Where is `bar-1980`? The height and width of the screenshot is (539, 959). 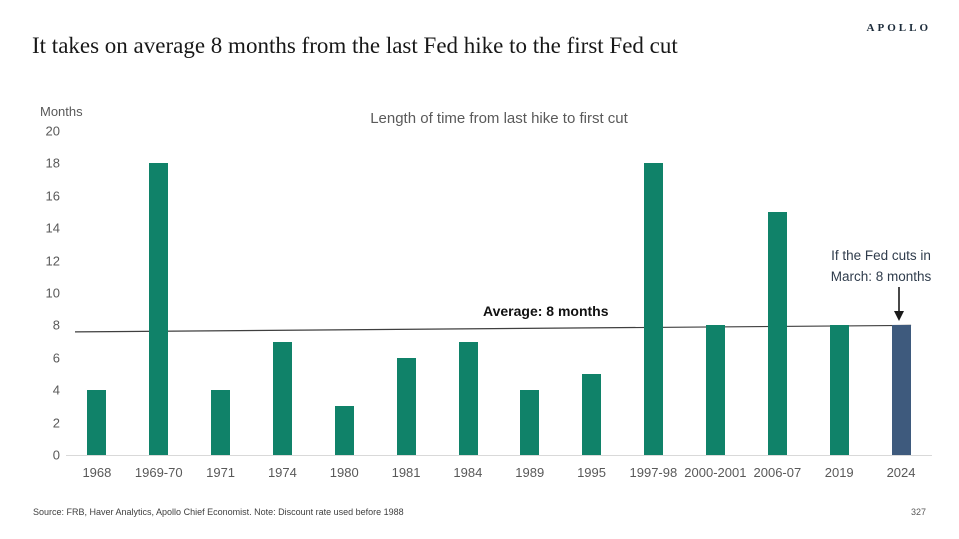 bar-1980 is located at coordinates (344, 430).